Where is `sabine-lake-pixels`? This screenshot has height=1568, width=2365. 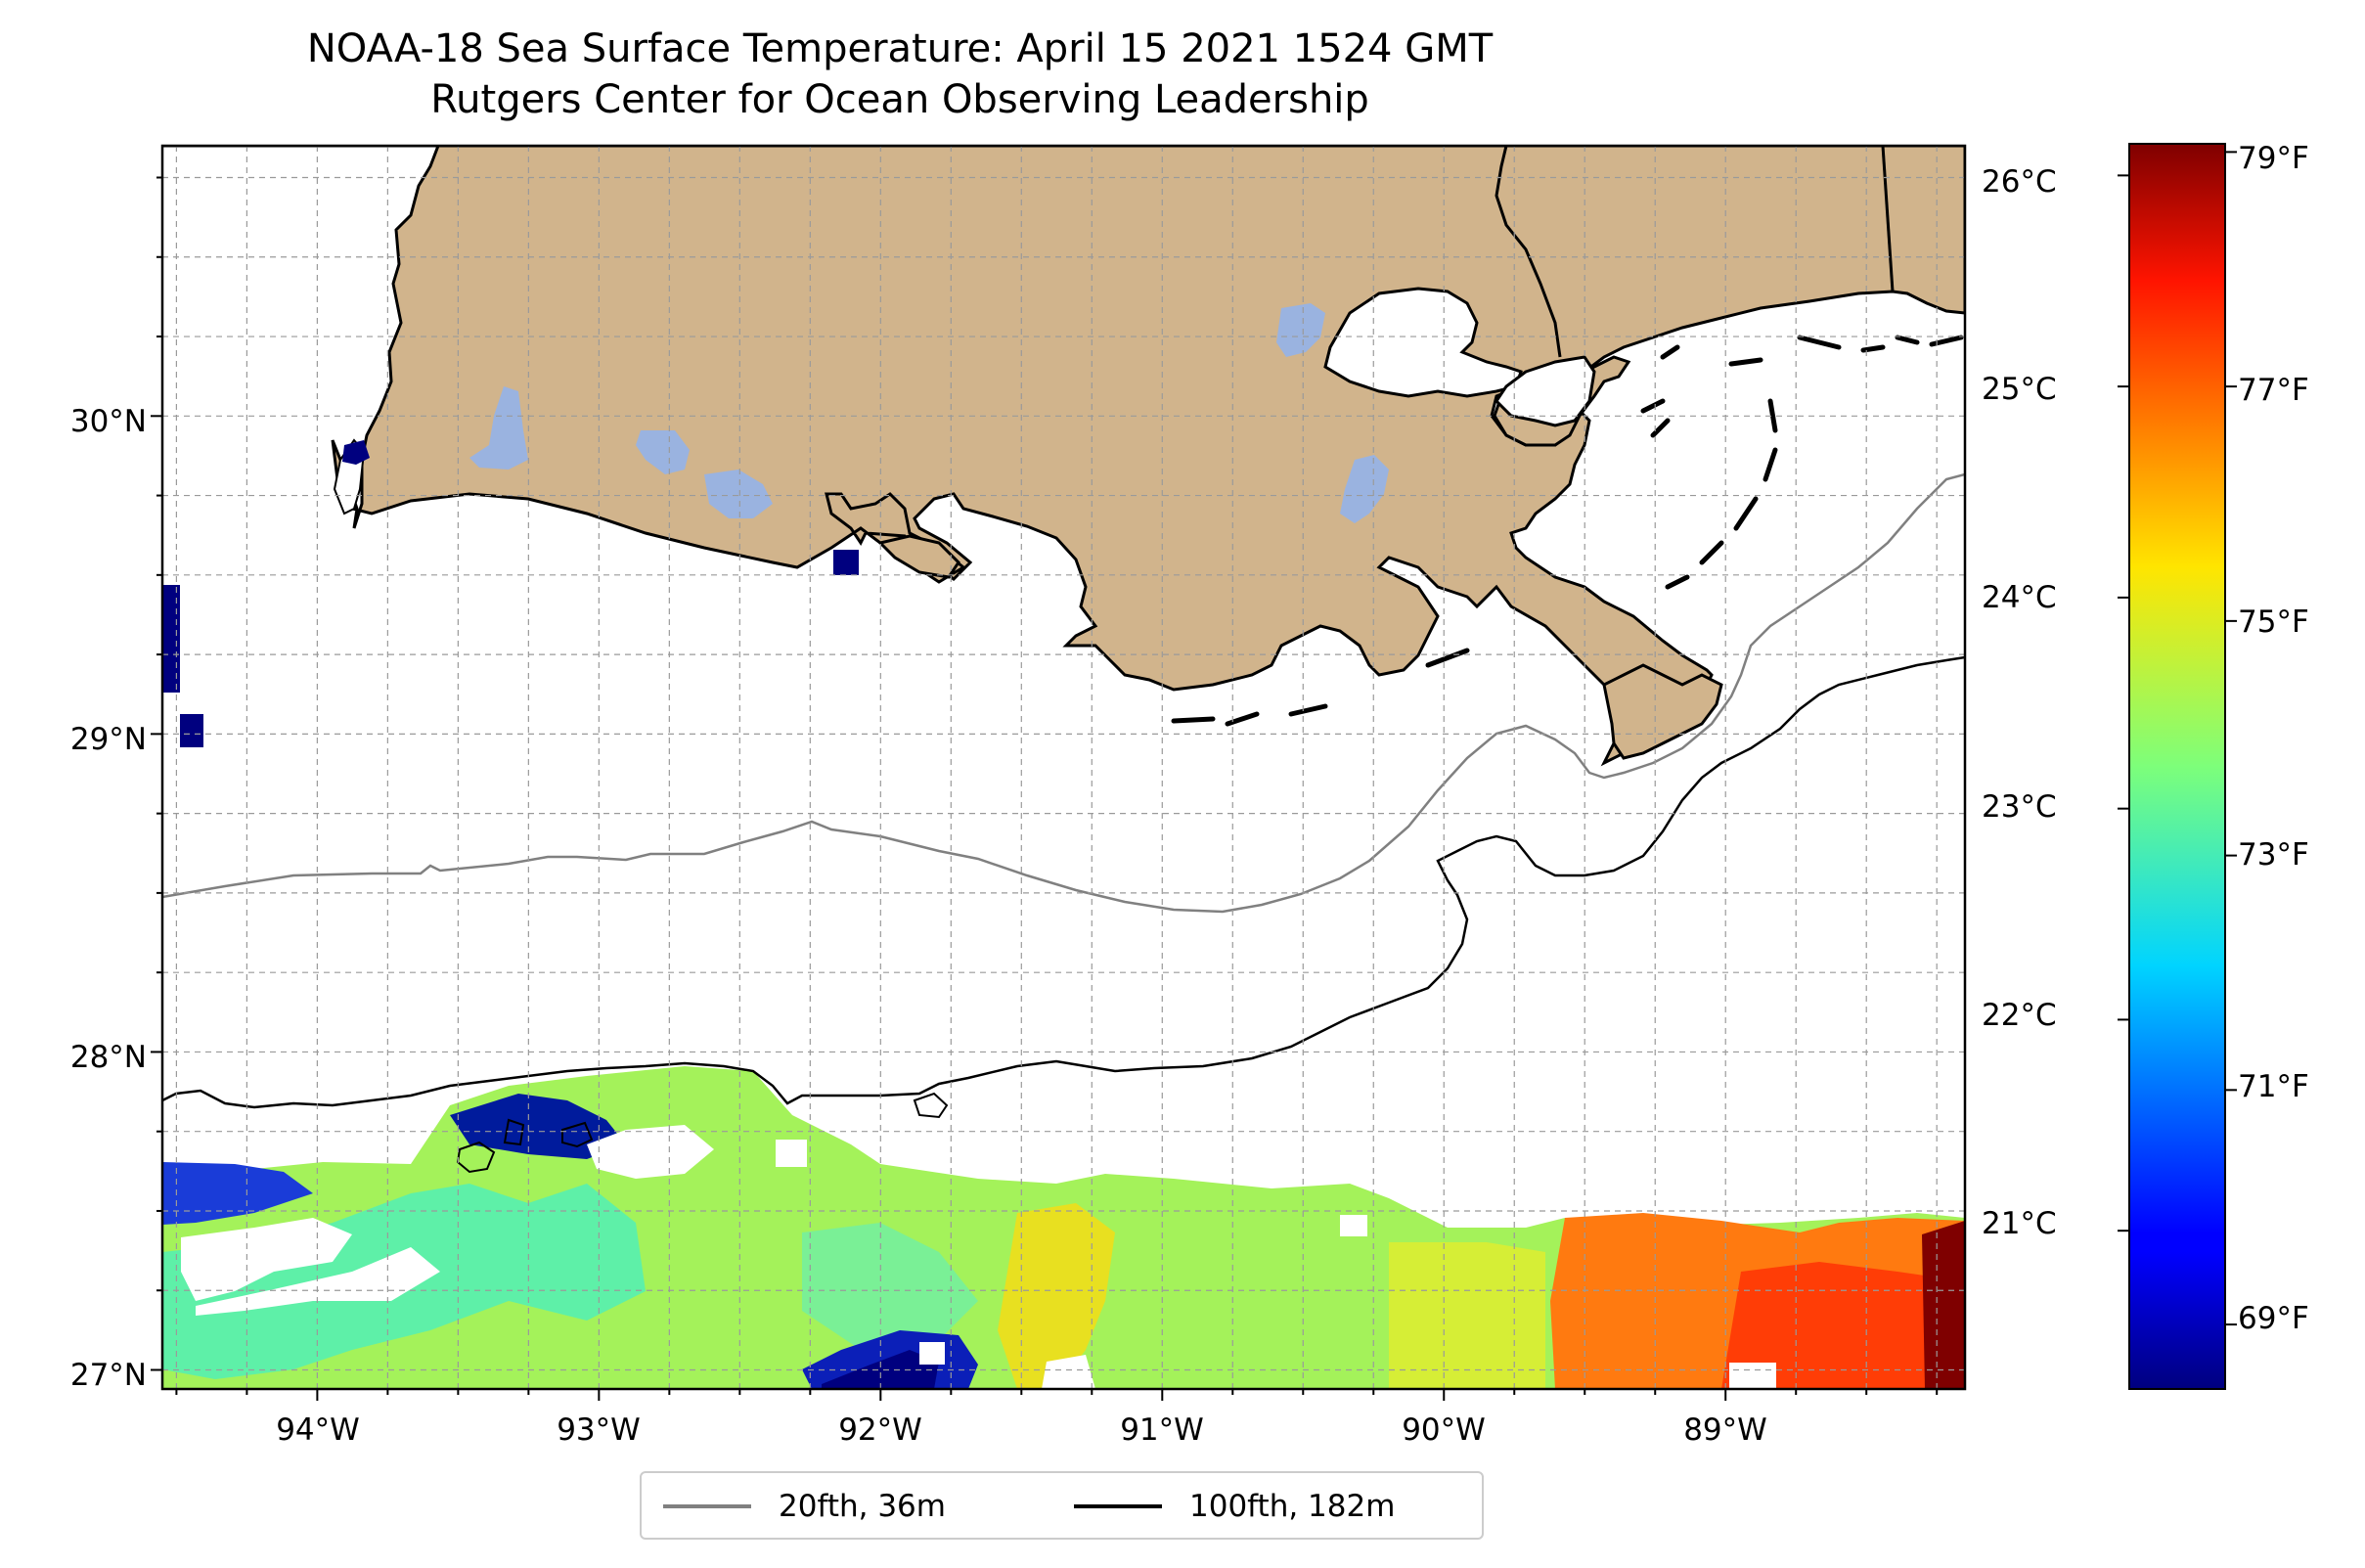
sabine-lake-pixels is located at coordinates (356, 452).